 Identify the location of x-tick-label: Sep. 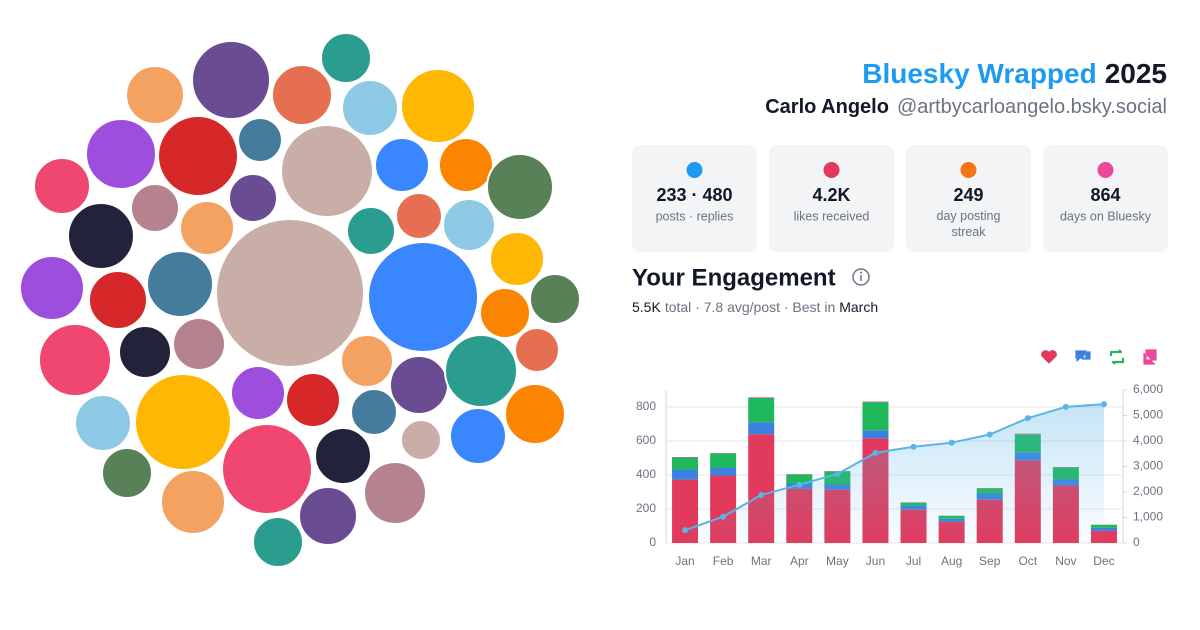
(990, 561).